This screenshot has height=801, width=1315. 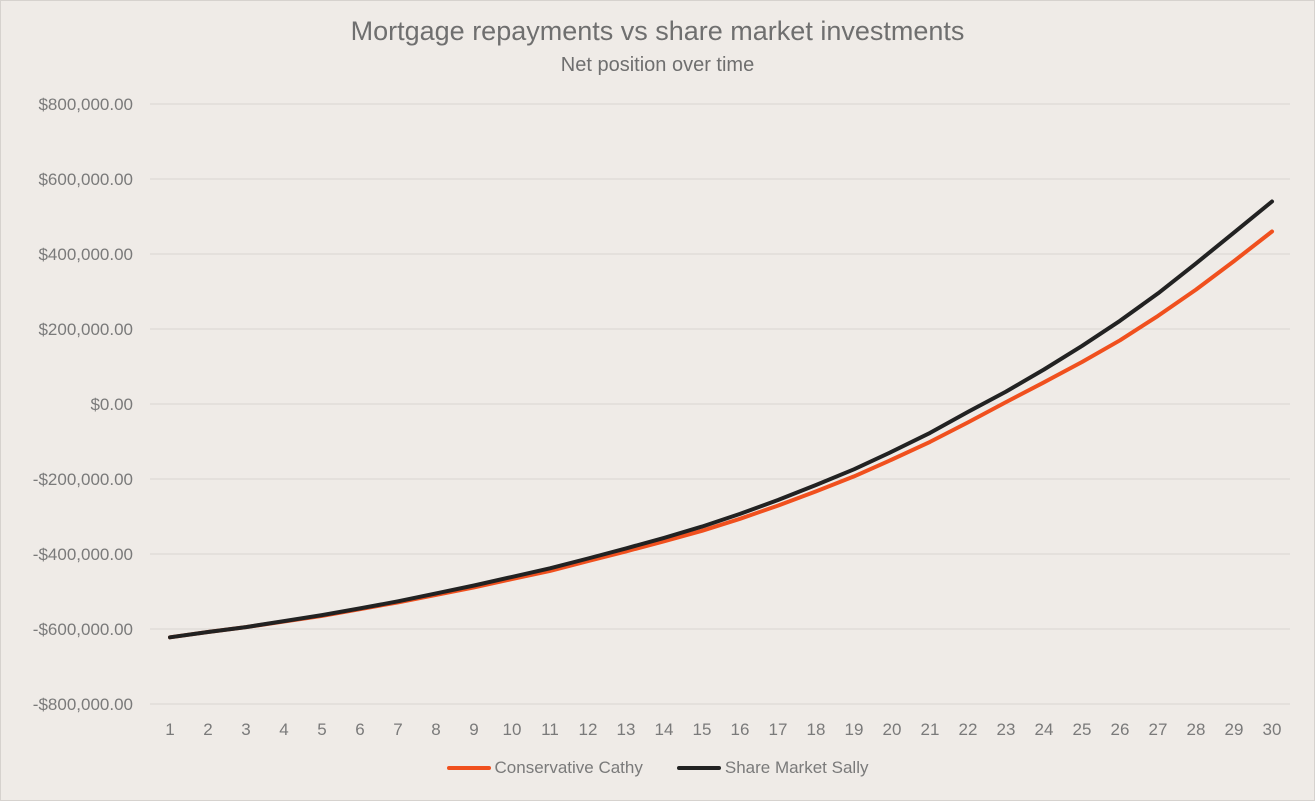 What do you see at coordinates (83, 479) in the screenshot?
I see `y-tick-label: -$200,000.00` at bounding box center [83, 479].